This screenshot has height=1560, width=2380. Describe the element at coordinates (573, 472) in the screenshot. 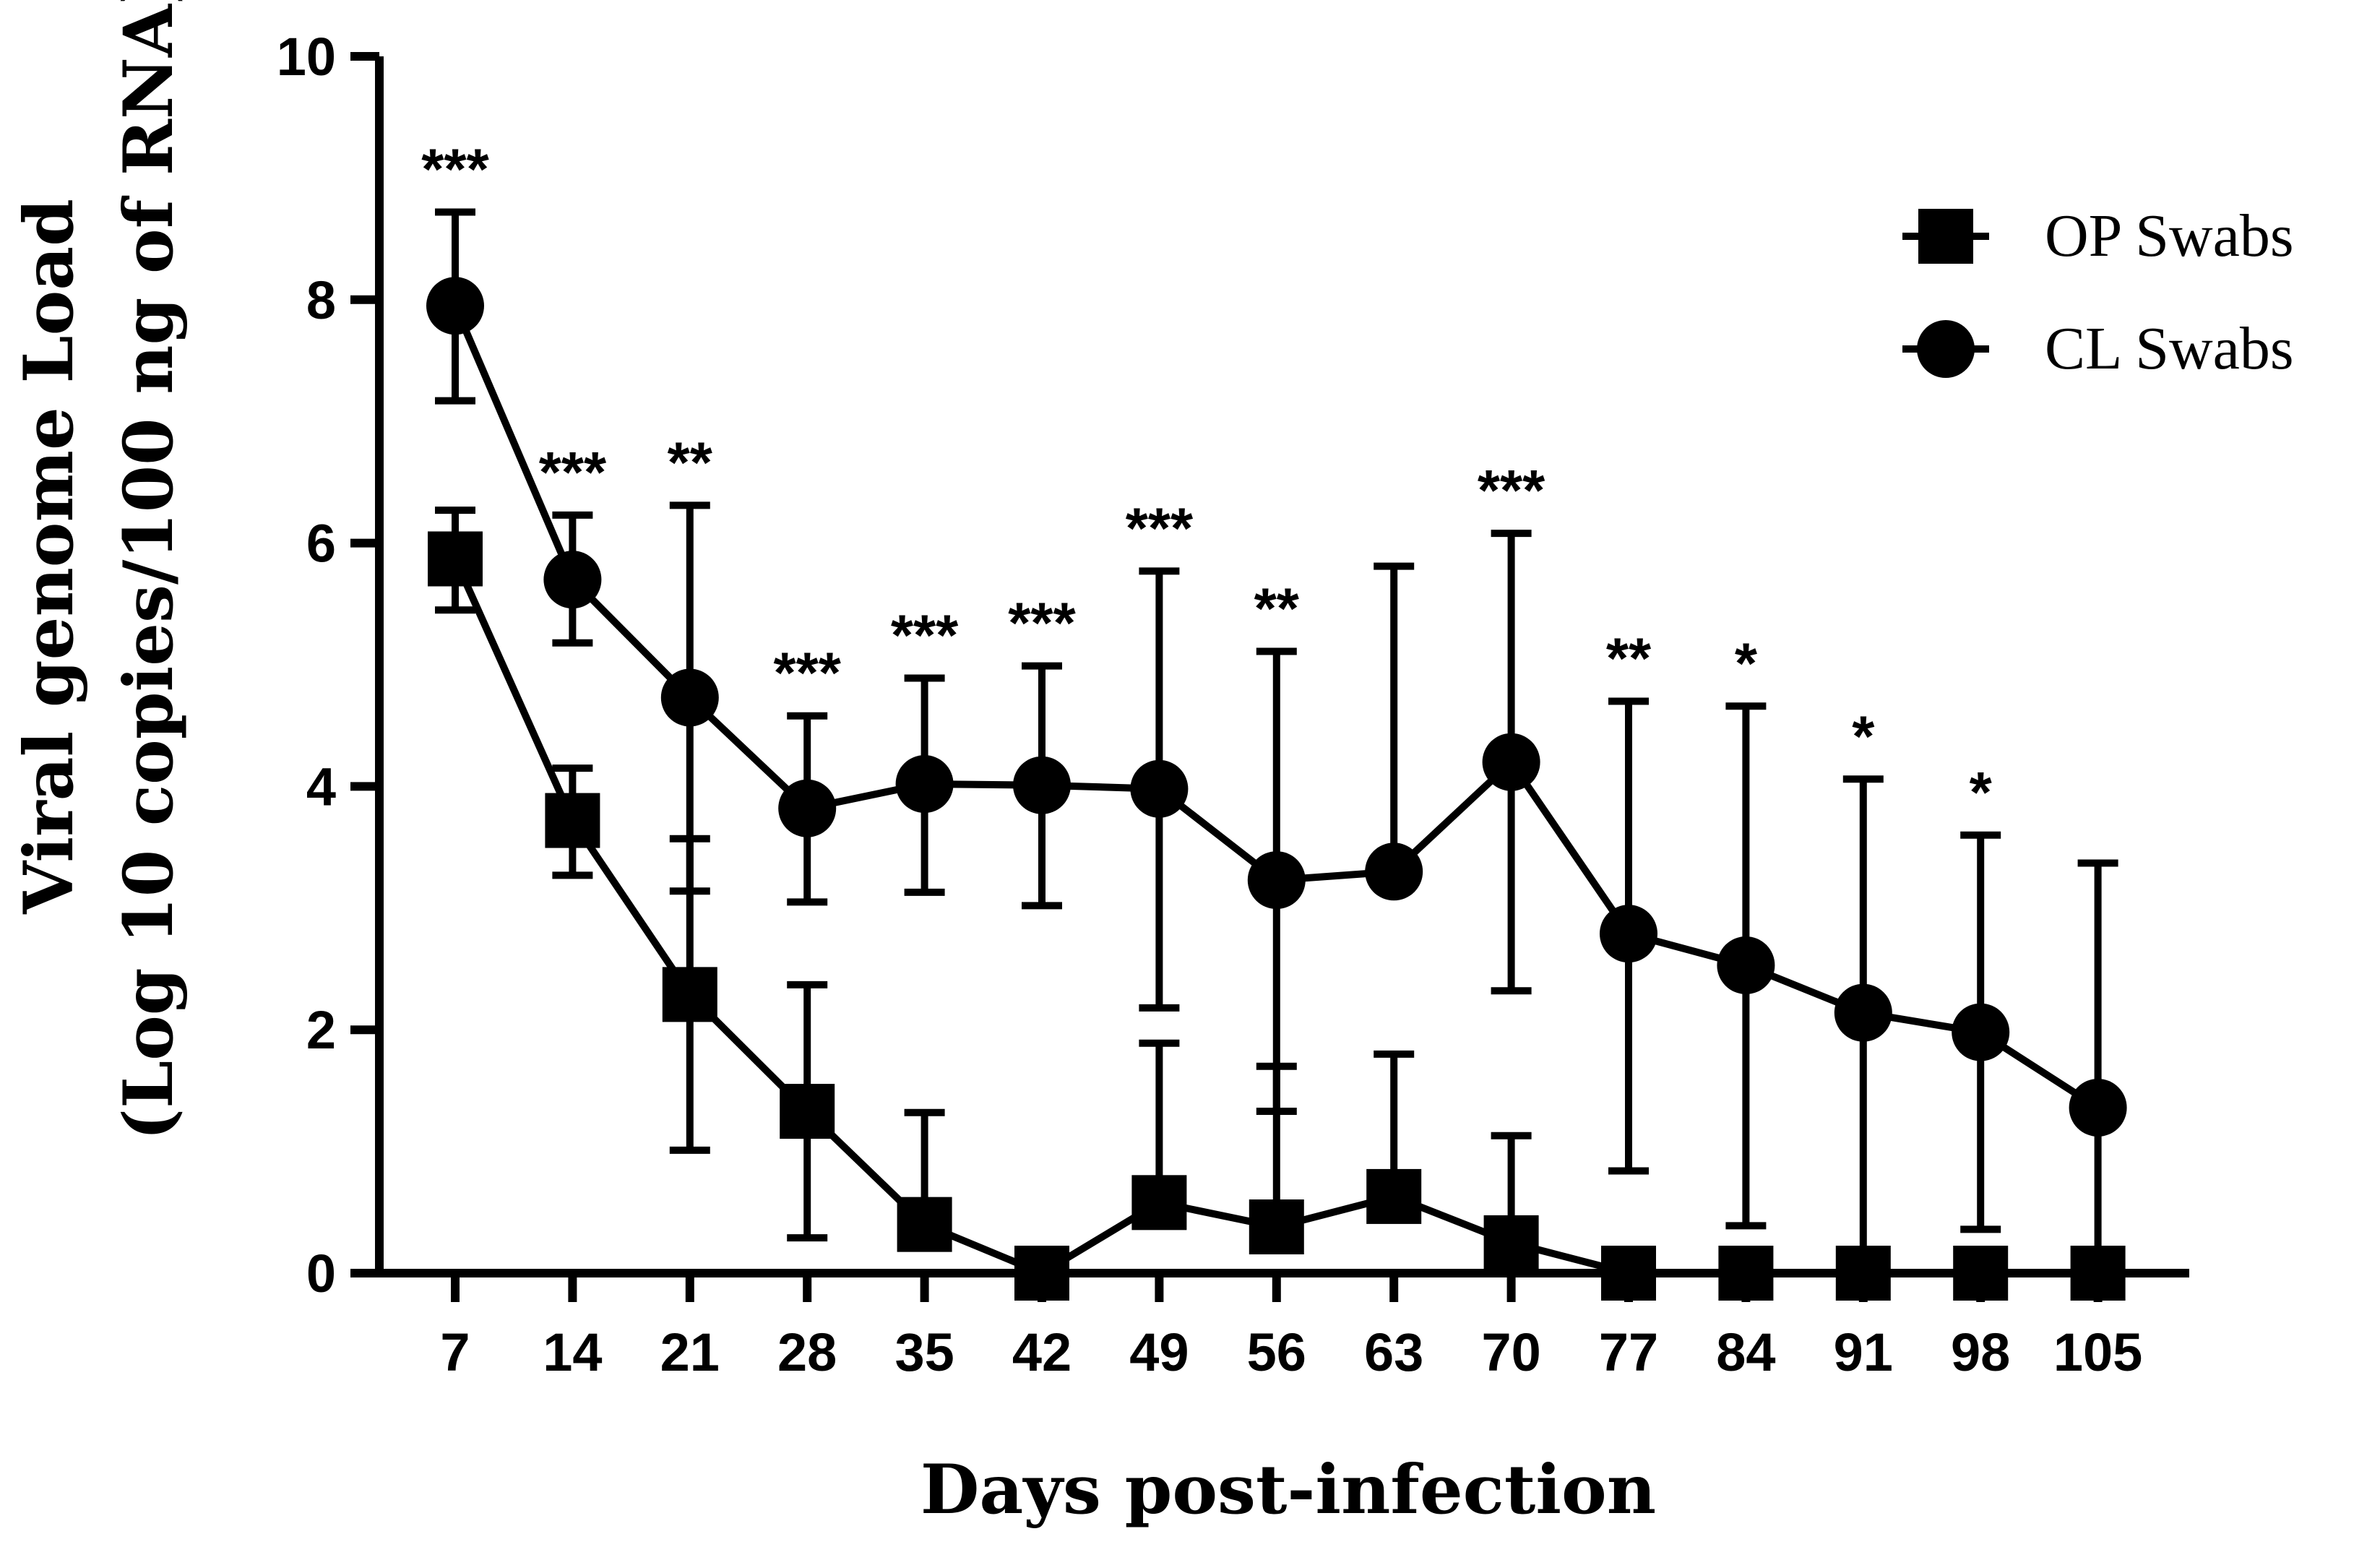

I see `significance-label-14: ***` at that location.